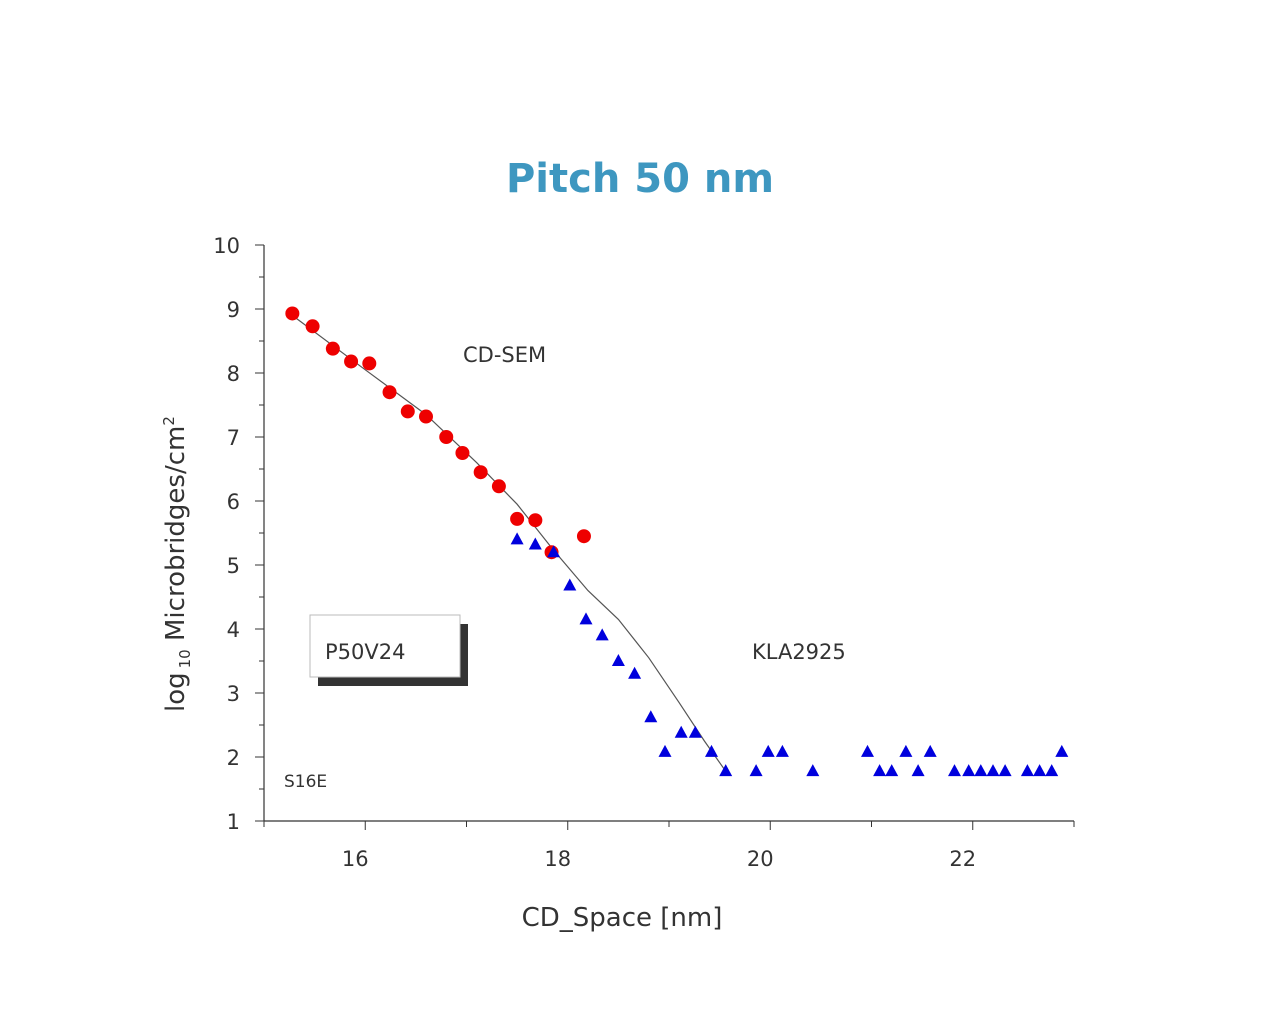  I want to click on y-axis-label-main: Microbridges/cm, so click(176, 538).